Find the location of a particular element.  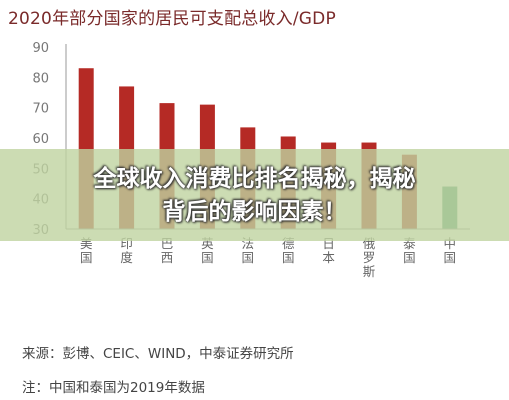

x-tick-label: 度 is located at coordinates (126, 257).